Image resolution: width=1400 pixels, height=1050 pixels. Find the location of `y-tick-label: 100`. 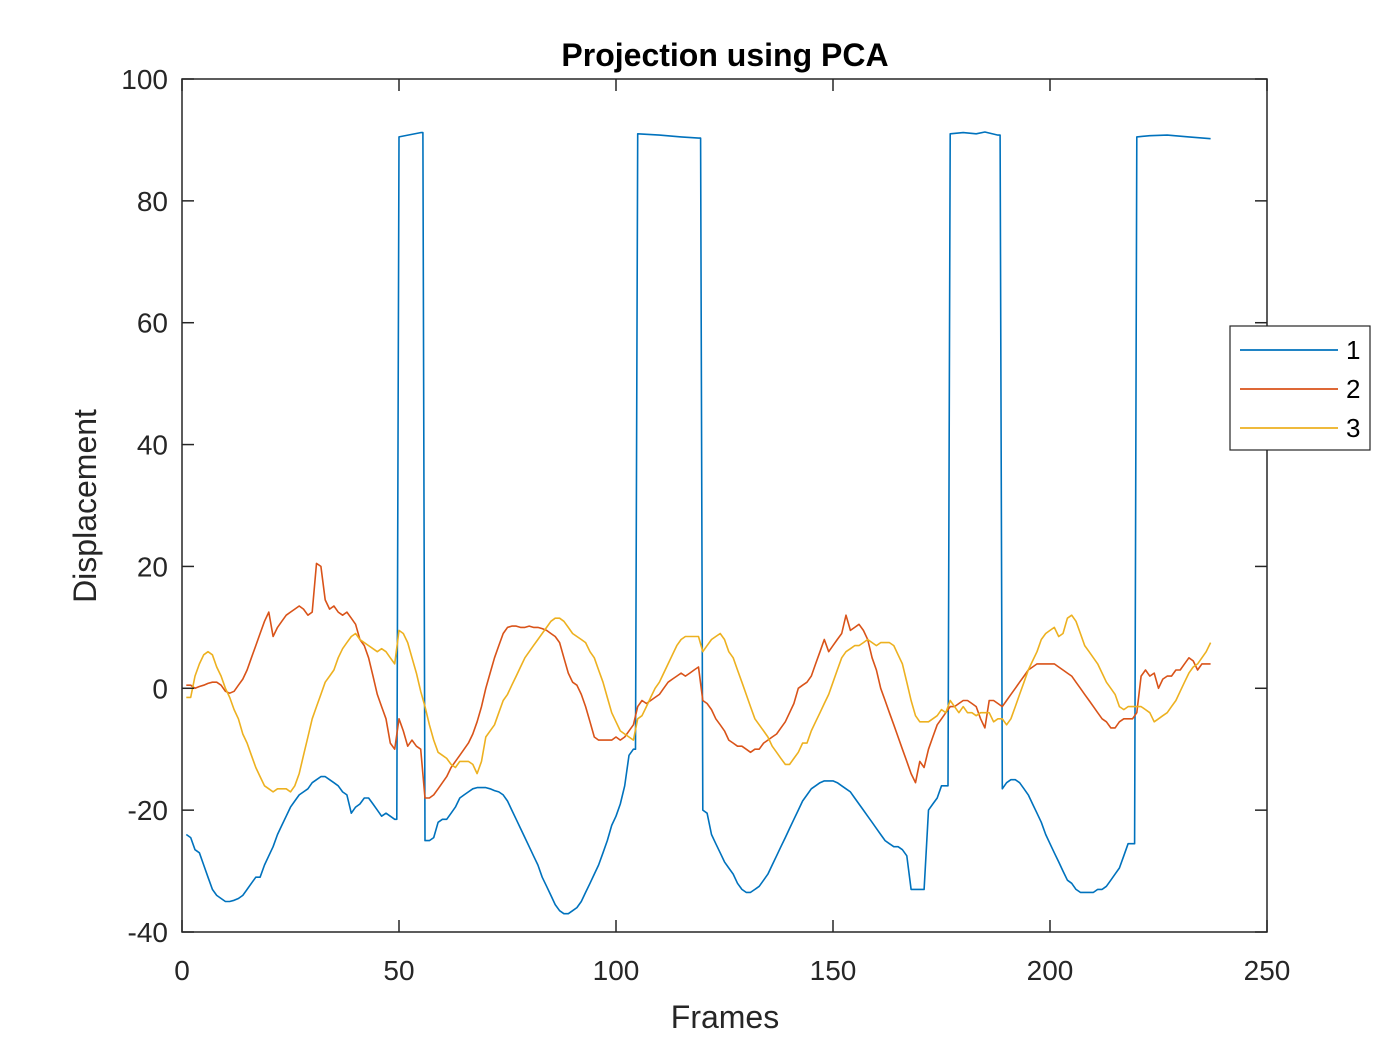

y-tick-label: 100 is located at coordinates (144, 79).